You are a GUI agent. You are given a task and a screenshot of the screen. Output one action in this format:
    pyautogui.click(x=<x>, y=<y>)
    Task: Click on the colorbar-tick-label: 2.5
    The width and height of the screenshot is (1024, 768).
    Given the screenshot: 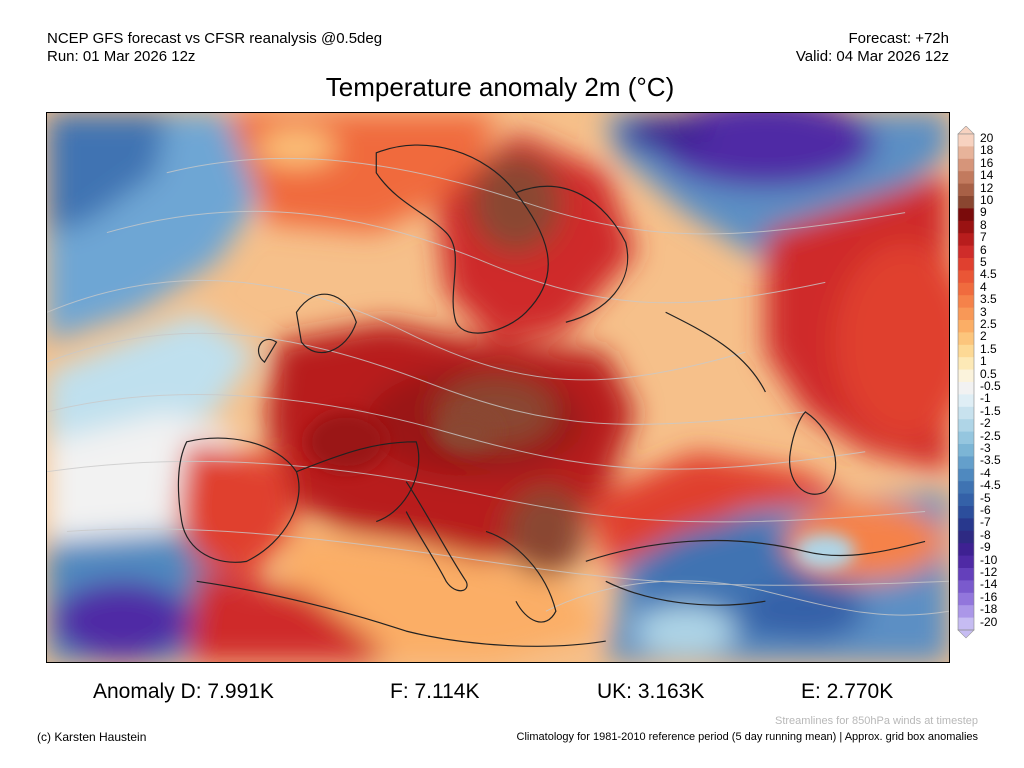 What is the action you would take?
    pyautogui.click(x=988, y=324)
    